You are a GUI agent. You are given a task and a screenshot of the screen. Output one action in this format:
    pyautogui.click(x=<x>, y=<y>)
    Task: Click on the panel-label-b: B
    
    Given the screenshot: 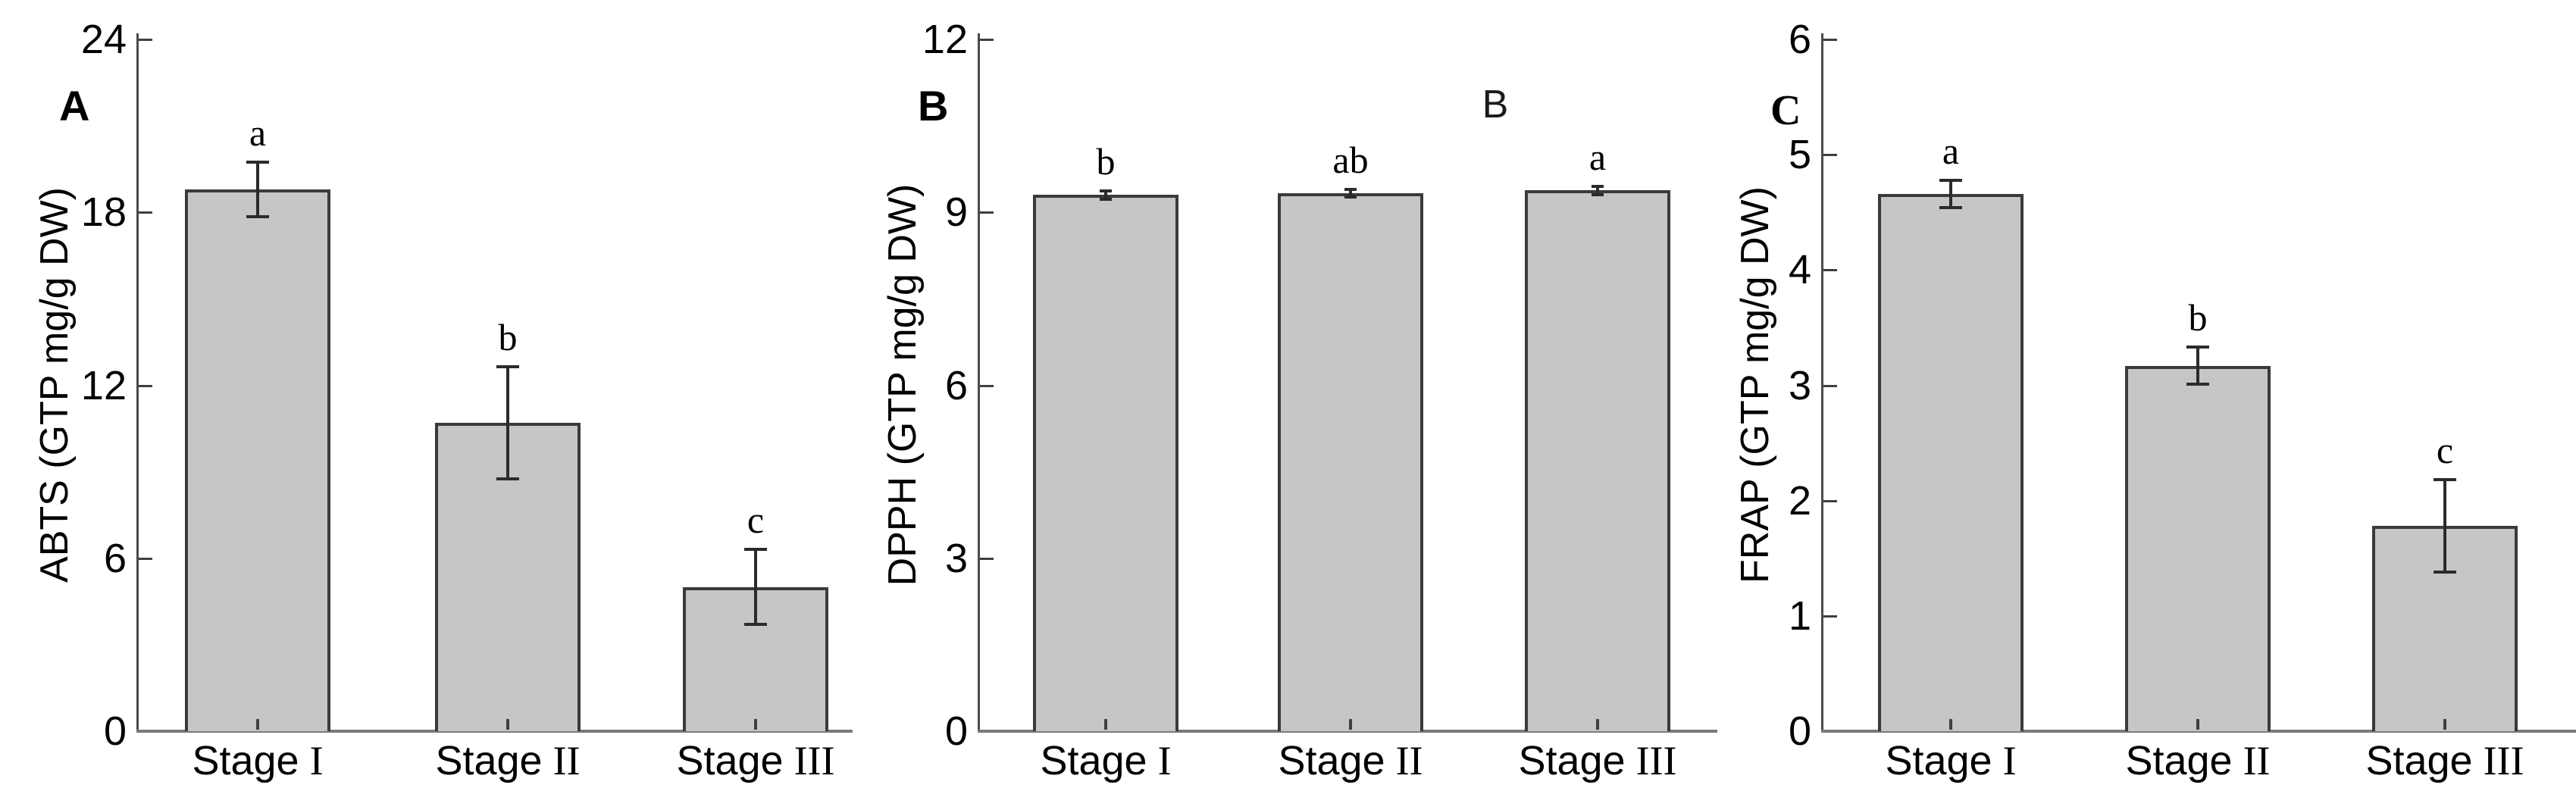 What is the action you would take?
    pyautogui.click(x=933, y=106)
    